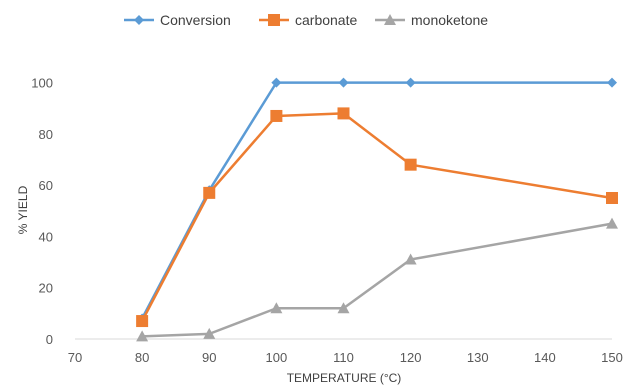 The height and width of the screenshot is (385, 627). Describe the element at coordinates (46, 185) in the screenshot. I see `y-tick-label: 60` at that location.